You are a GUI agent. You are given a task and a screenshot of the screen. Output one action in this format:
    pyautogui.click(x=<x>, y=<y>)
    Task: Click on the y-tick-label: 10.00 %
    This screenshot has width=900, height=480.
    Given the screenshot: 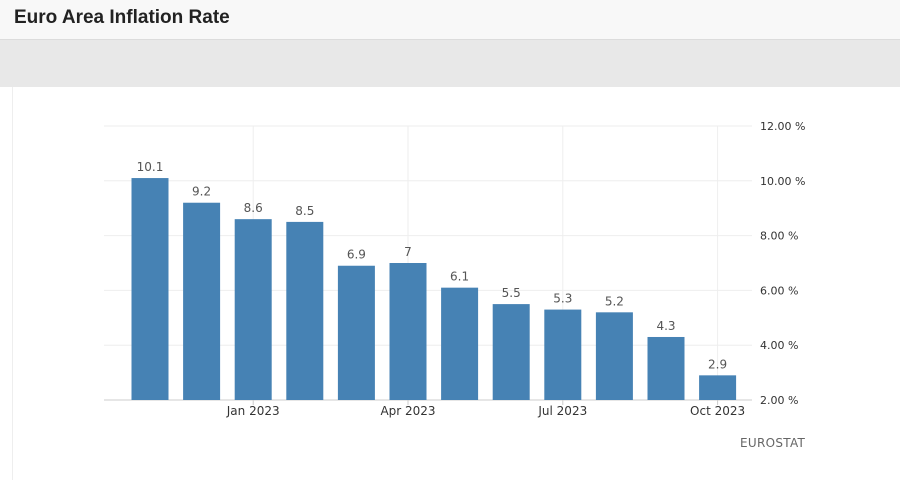 What is the action you would take?
    pyautogui.click(x=782, y=181)
    